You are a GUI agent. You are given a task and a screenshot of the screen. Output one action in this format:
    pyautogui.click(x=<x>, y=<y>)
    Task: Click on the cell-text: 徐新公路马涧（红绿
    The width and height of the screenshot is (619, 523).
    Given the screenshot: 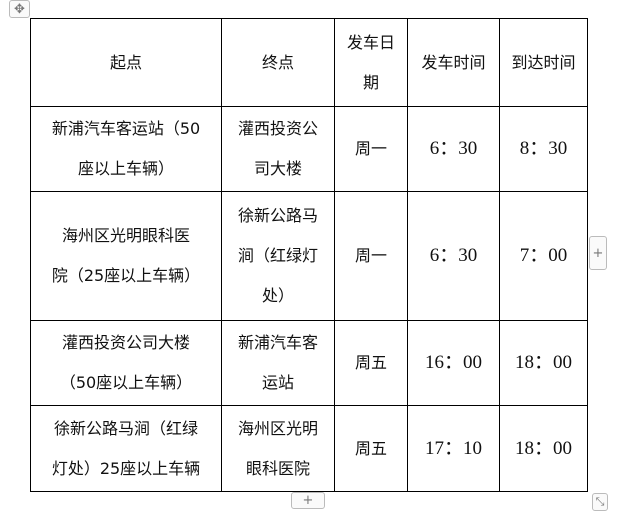 What is the action you would take?
    pyautogui.click(x=125, y=428)
    